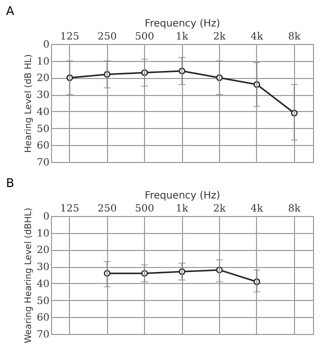 The height and width of the screenshot is (348, 334). Describe the element at coordinates (29, 276) in the screenshot. I see `y-axis-title: Wearing Hearing Level (dBHL)` at that location.